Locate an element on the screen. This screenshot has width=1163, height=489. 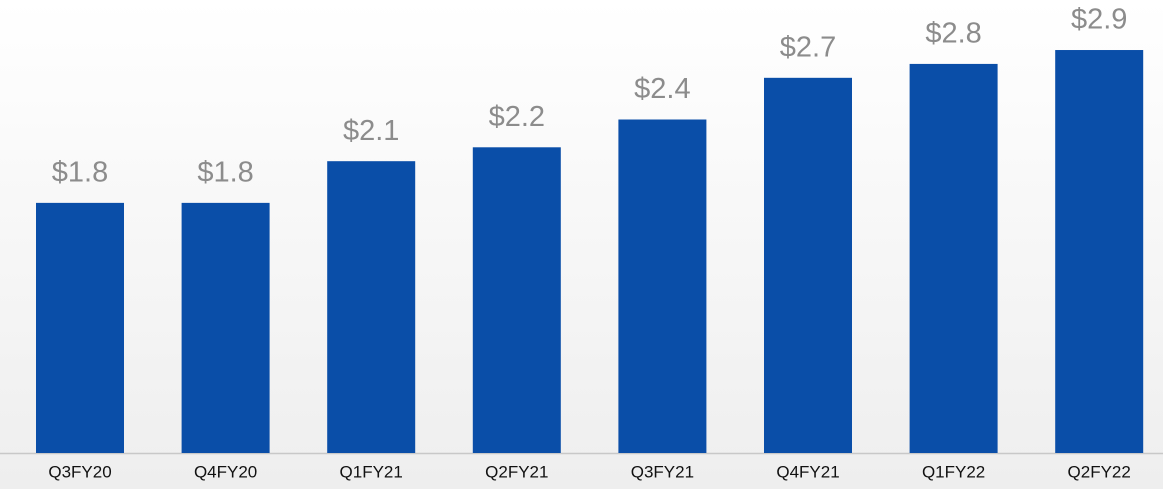
x-tick-label: Q3FY21 is located at coordinates (662, 471).